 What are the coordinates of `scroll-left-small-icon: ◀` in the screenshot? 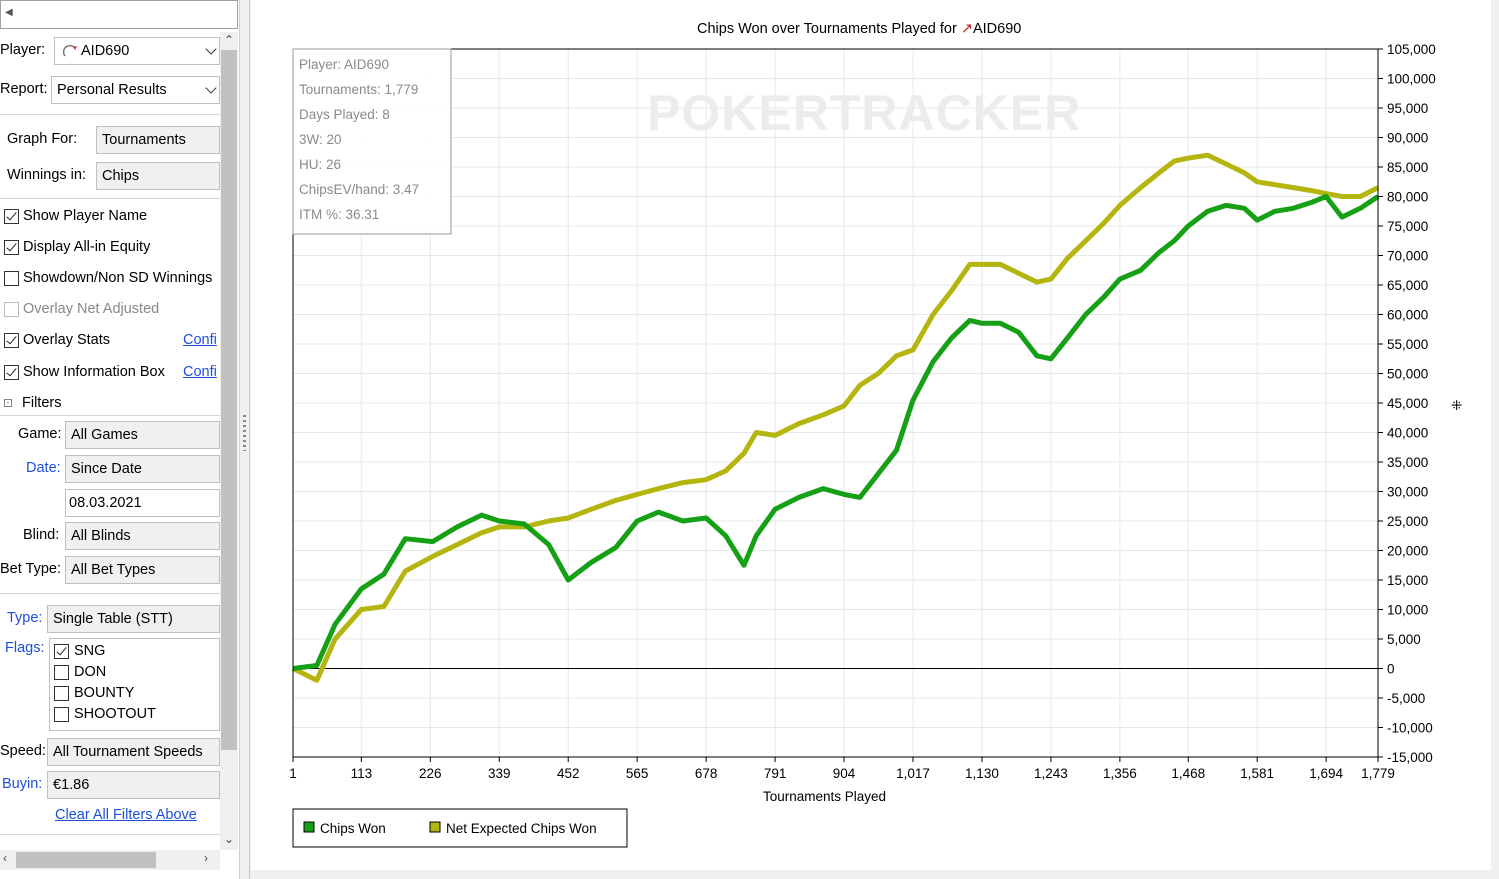 It's located at (9, 12).